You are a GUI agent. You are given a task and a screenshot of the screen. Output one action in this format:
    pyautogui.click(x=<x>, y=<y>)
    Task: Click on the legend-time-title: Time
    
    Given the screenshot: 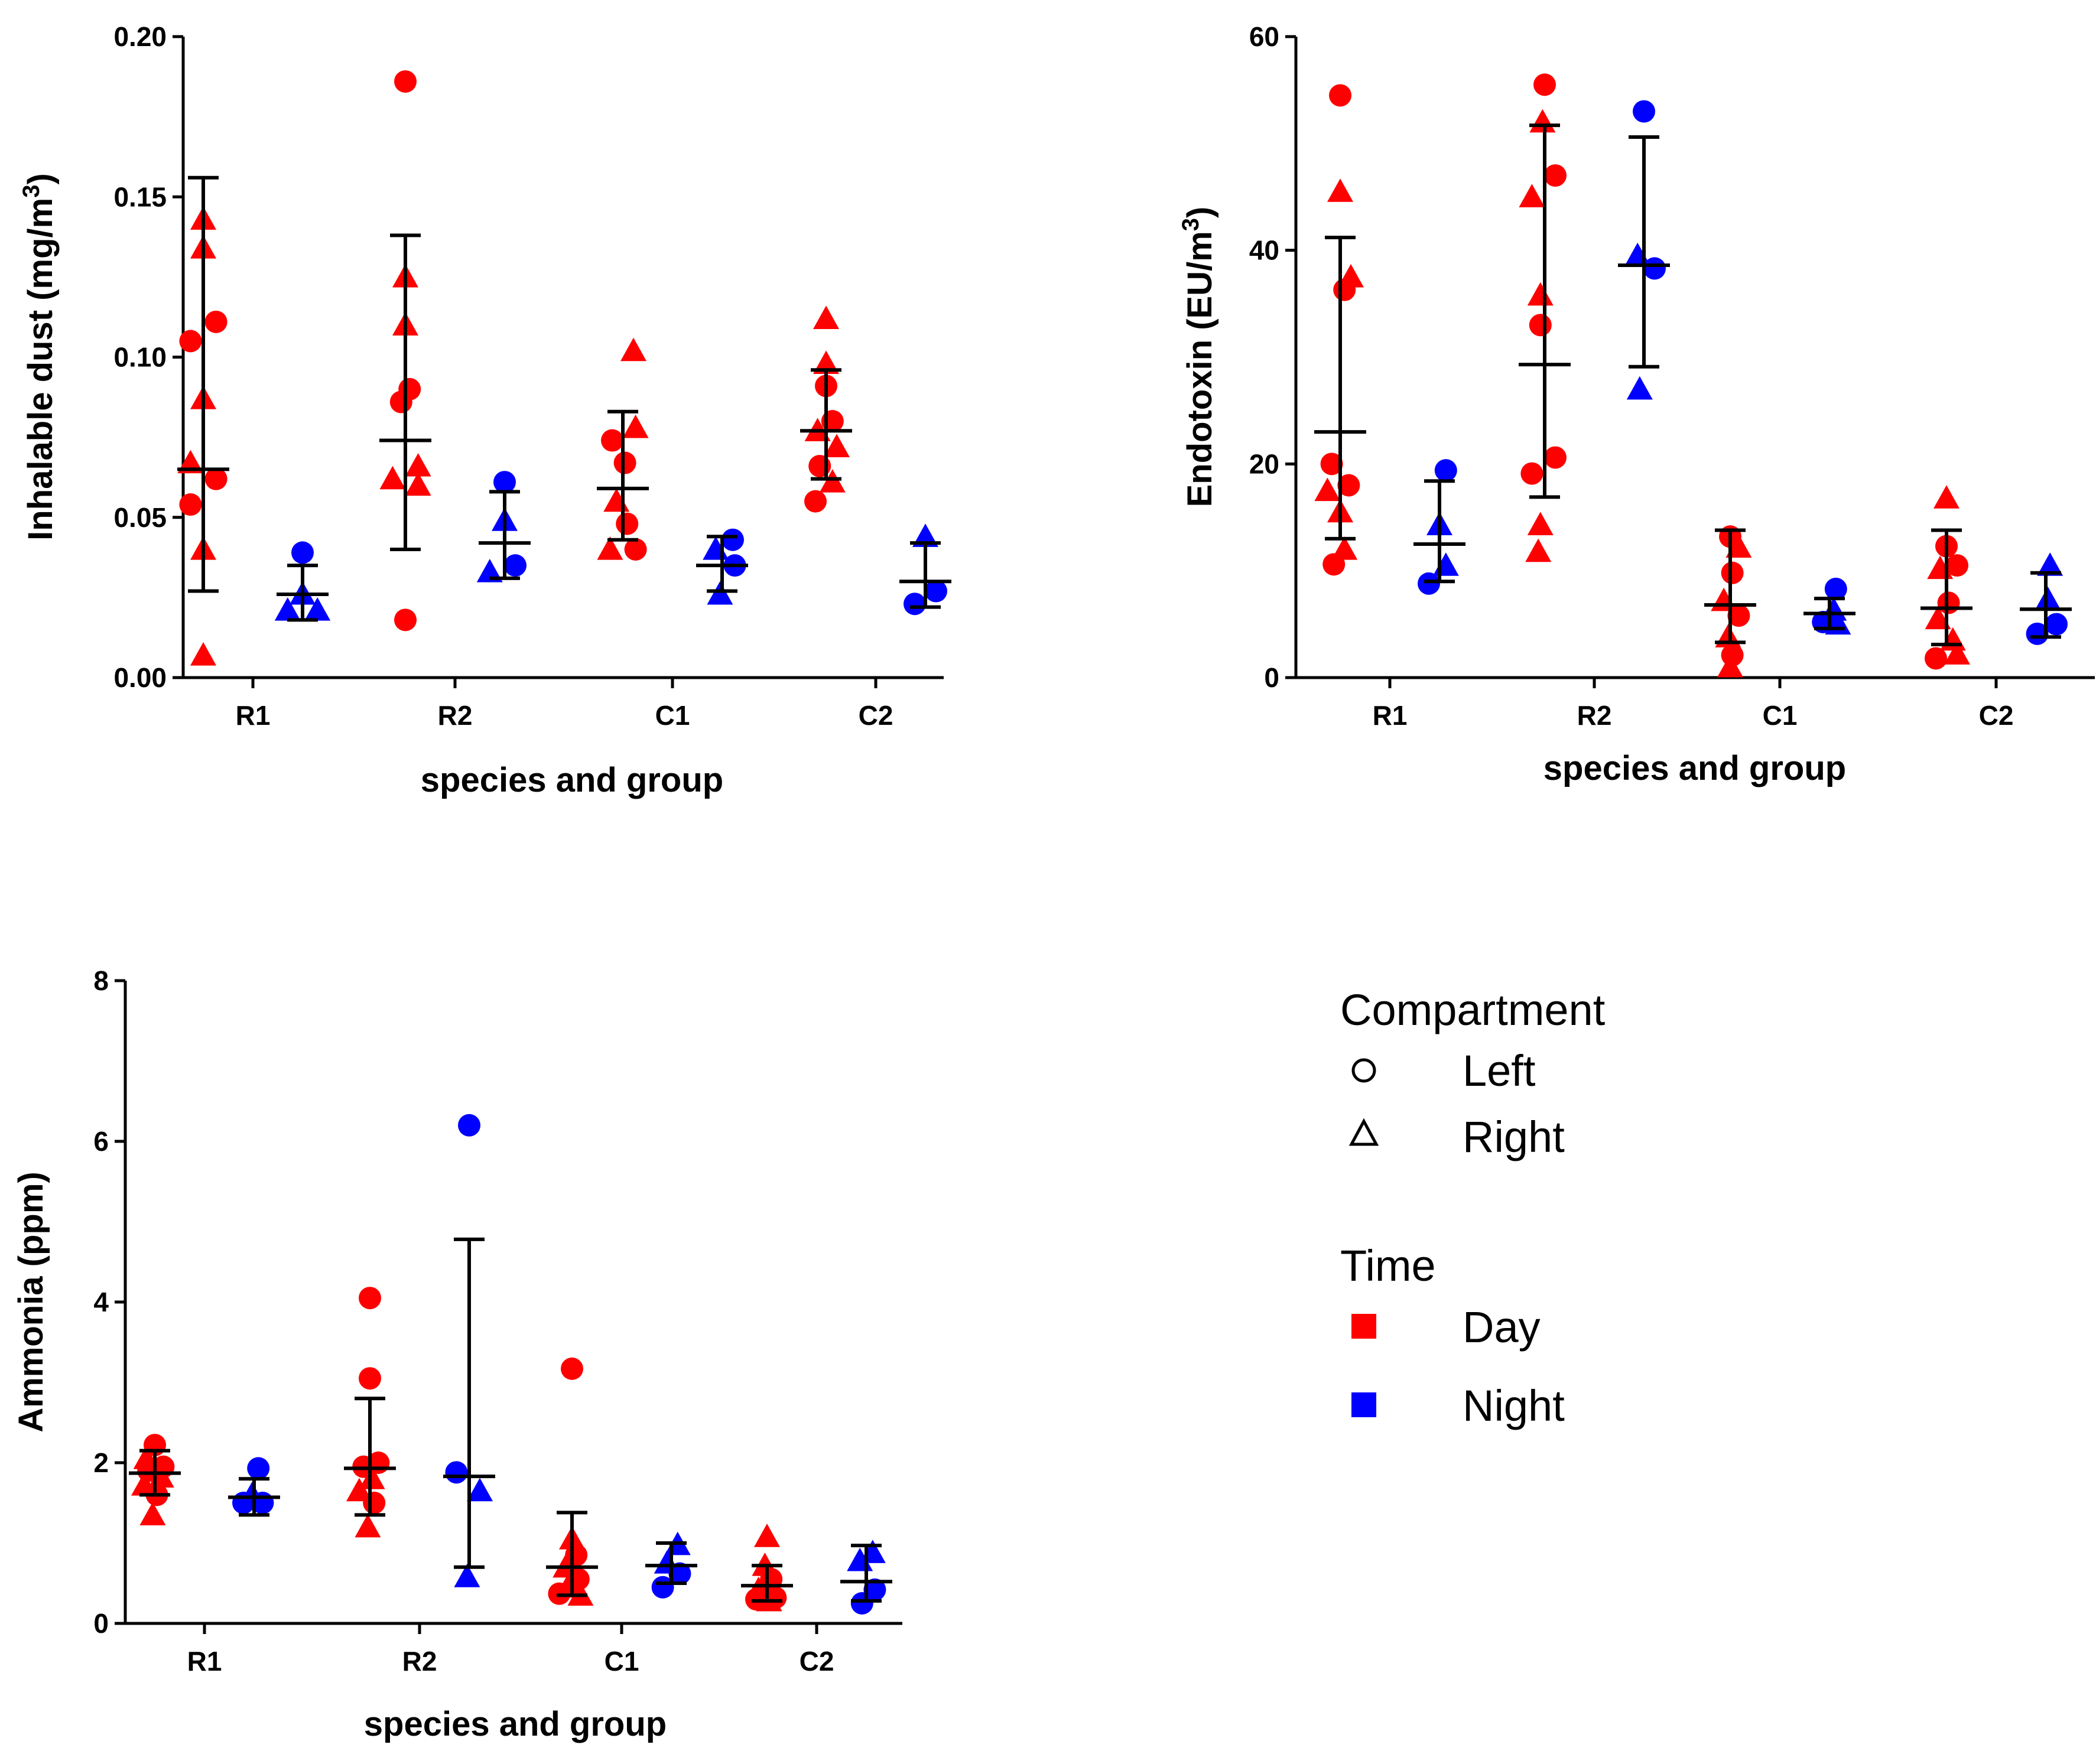 What is the action you would take?
    pyautogui.click(x=1388, y=1265)
    